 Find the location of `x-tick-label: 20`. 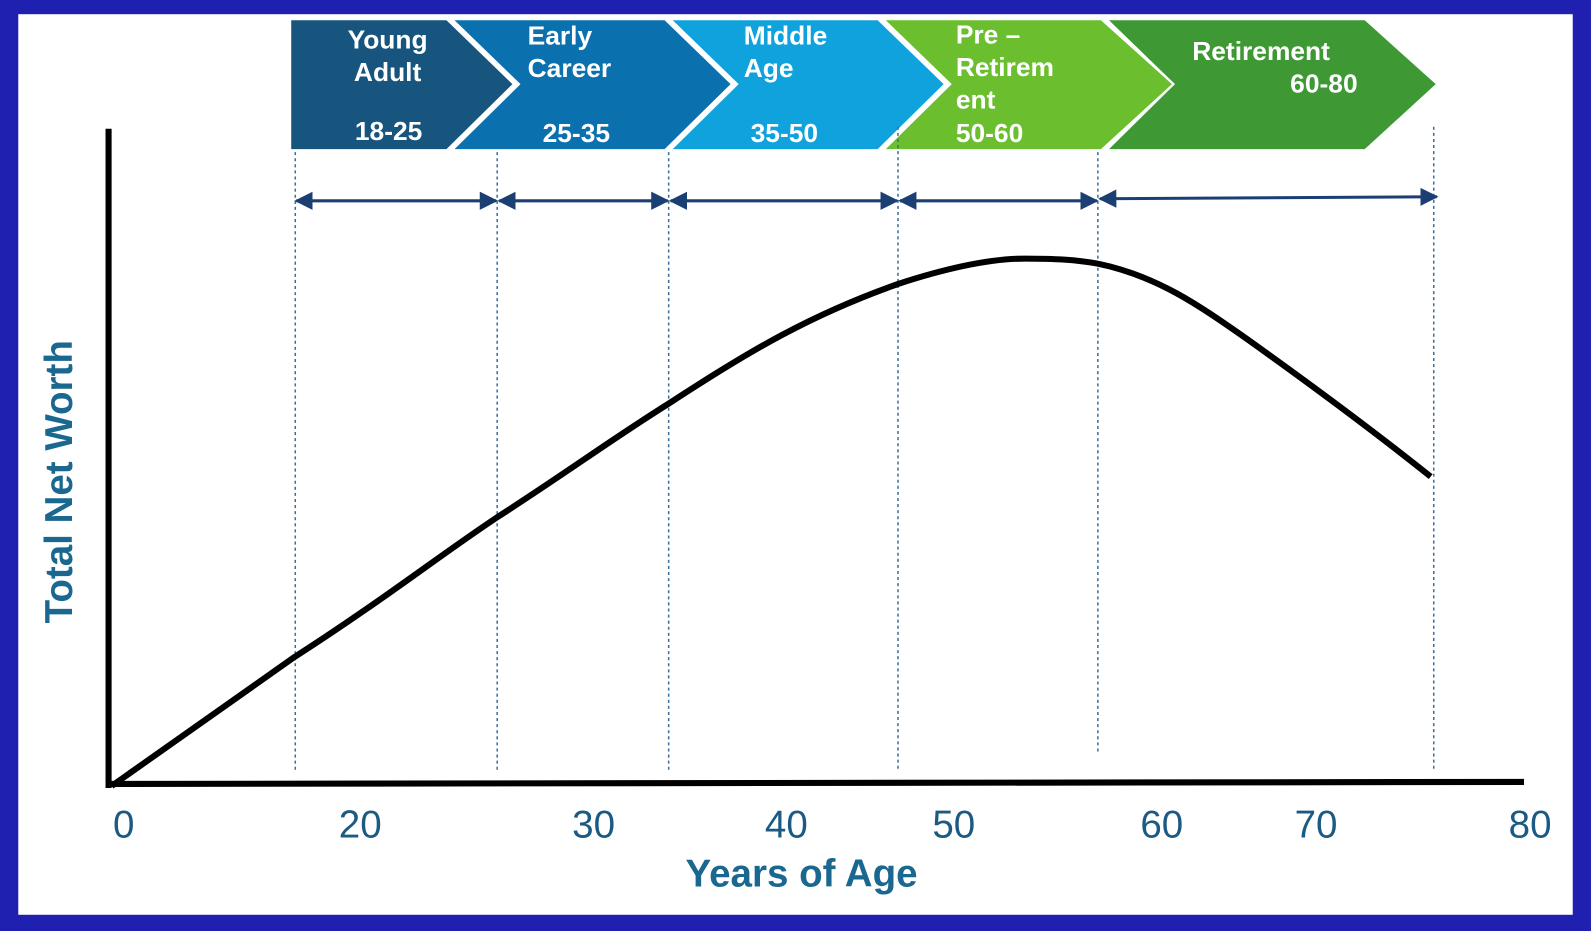

x-tick-label: 20 is located at coordinates (360, 825).